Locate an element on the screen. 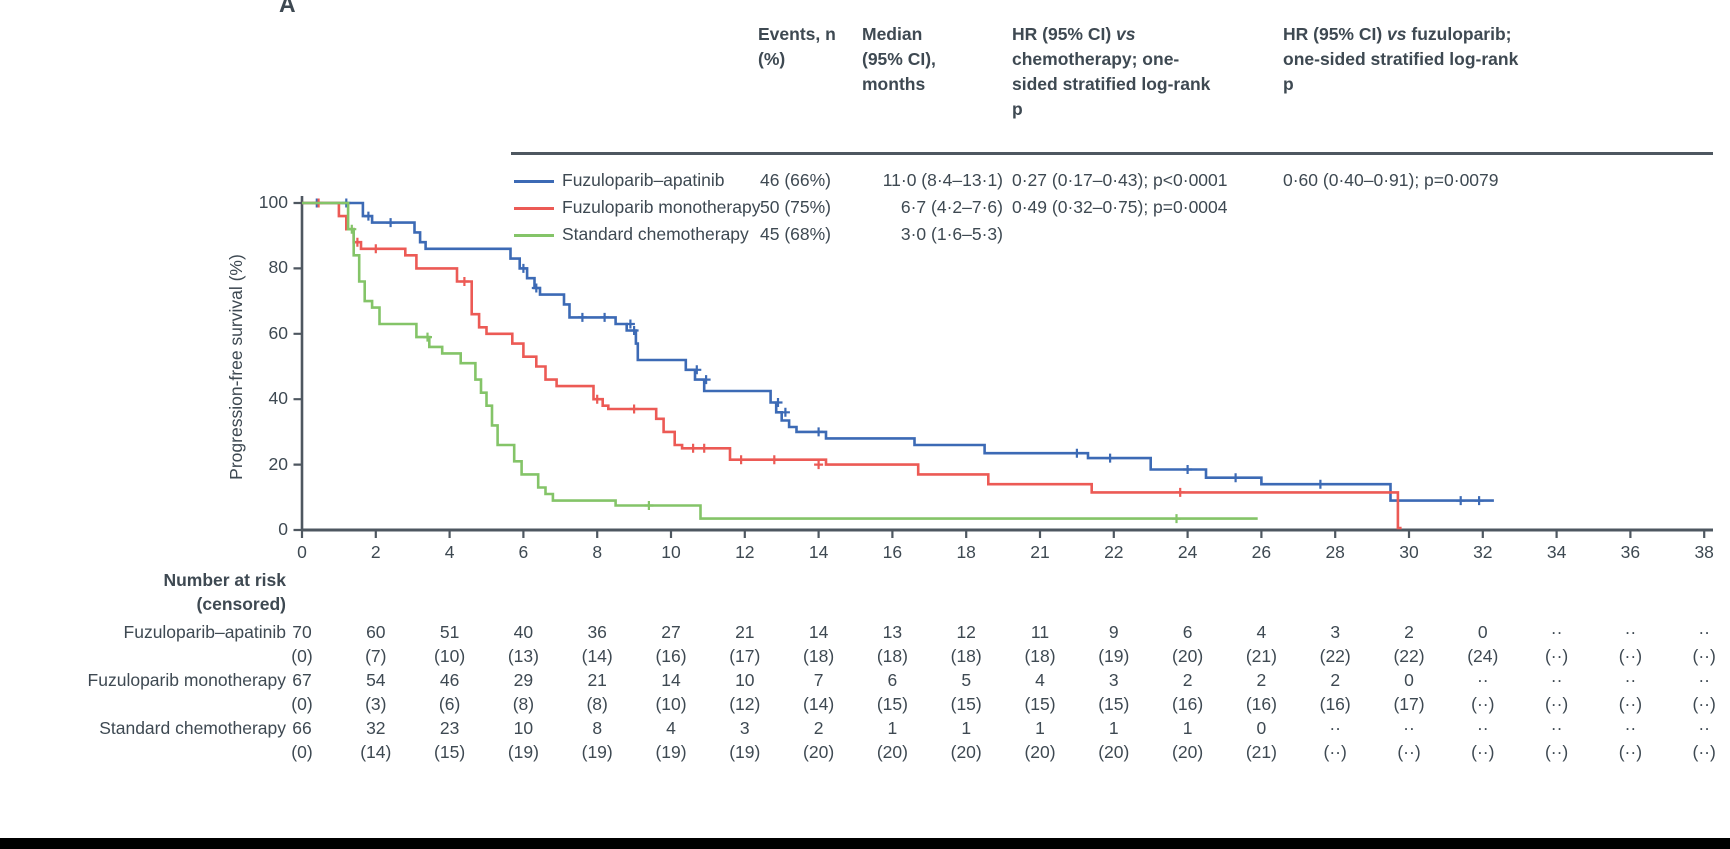 This screenshot has width=1730, height=849. risk-n-cell: 70 is located at coordinates (302, 632).